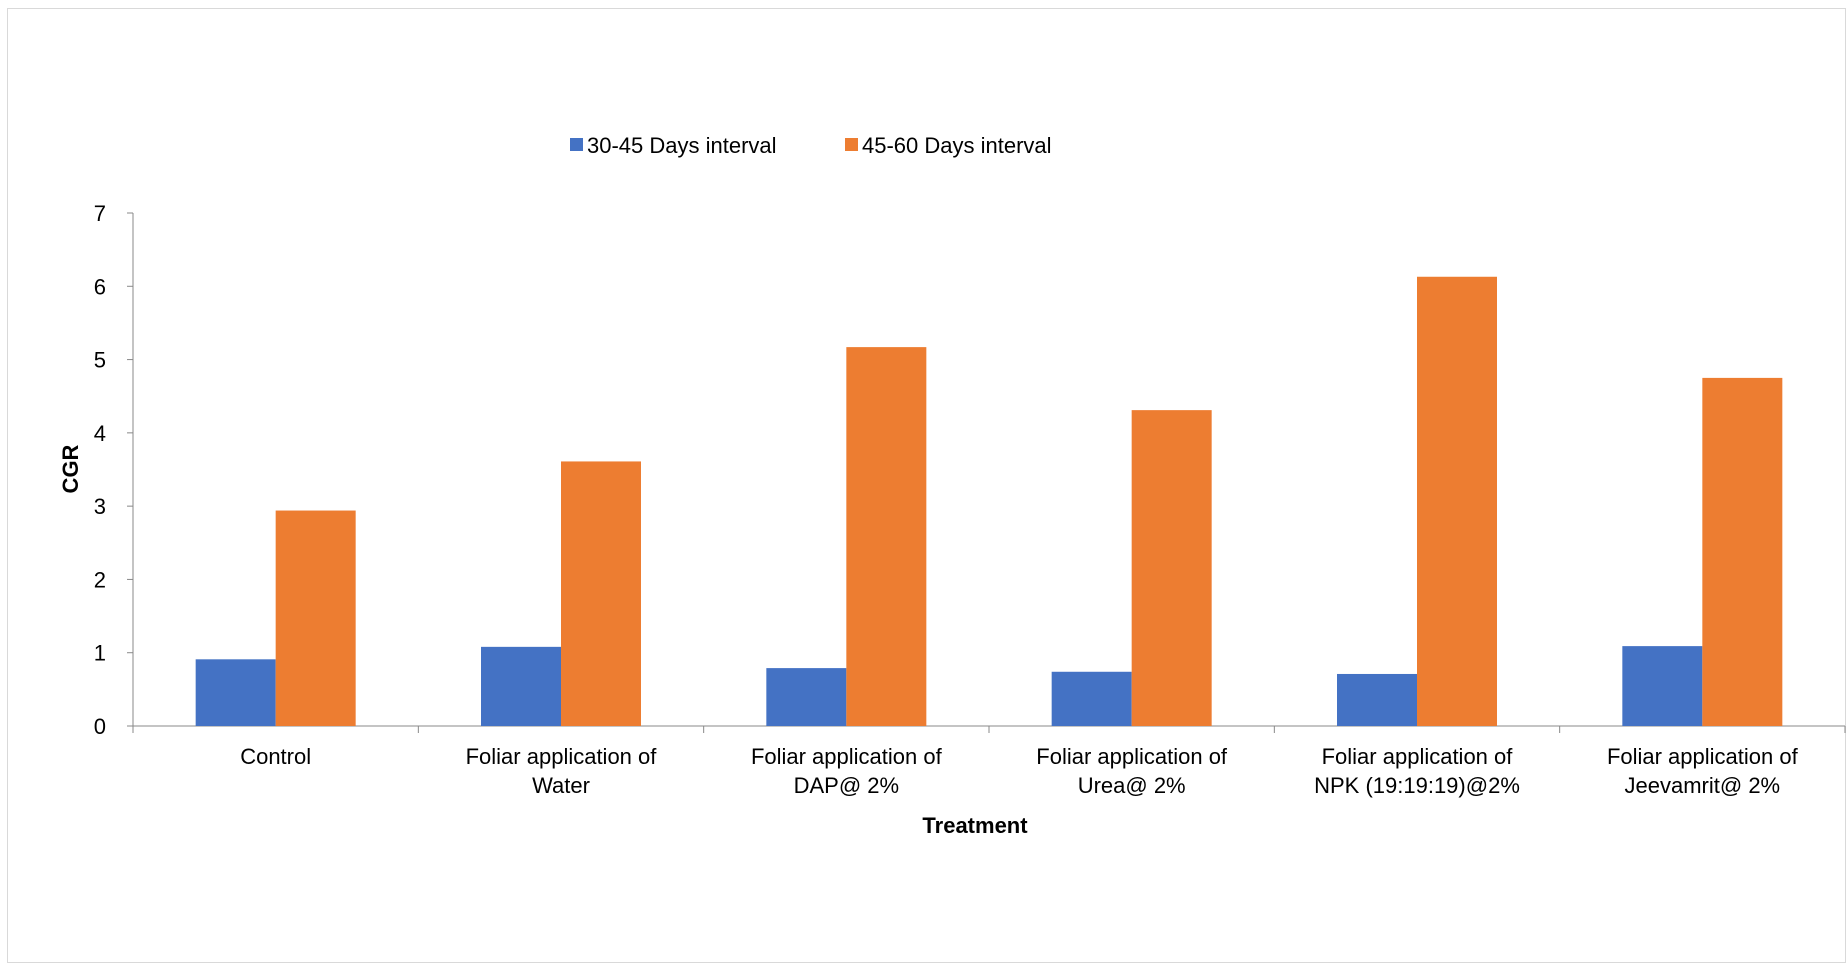  What do you see at coordinates (811, 145) in the screenshot?
I see `legend: 30-45 Days interval 45-60 Days interval` at bounding box center [811, 145].